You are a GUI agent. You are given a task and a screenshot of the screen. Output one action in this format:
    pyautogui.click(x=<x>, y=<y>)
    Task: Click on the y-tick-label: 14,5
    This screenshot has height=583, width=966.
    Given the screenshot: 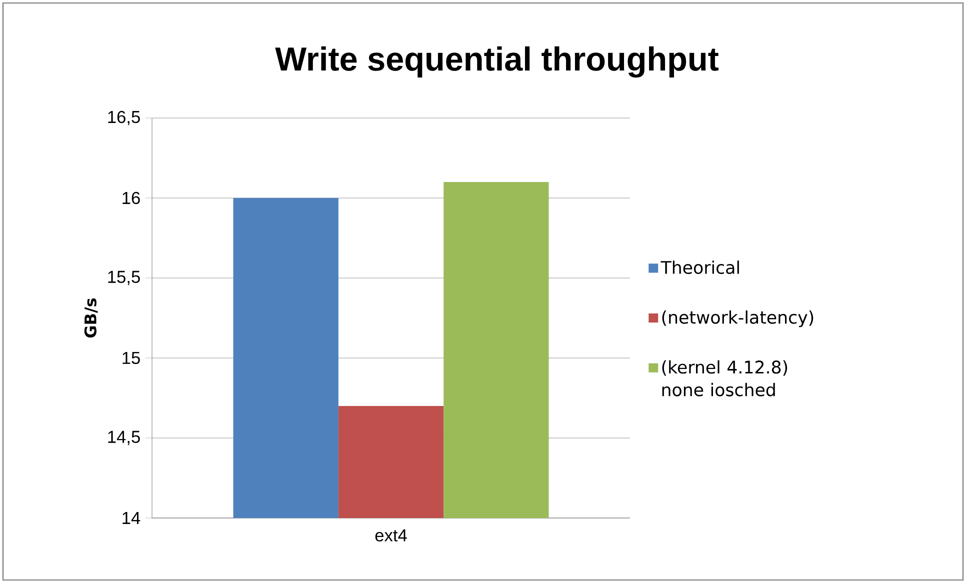 What is the action you would take?
    pyautogui.click(x=124, y=438)
    